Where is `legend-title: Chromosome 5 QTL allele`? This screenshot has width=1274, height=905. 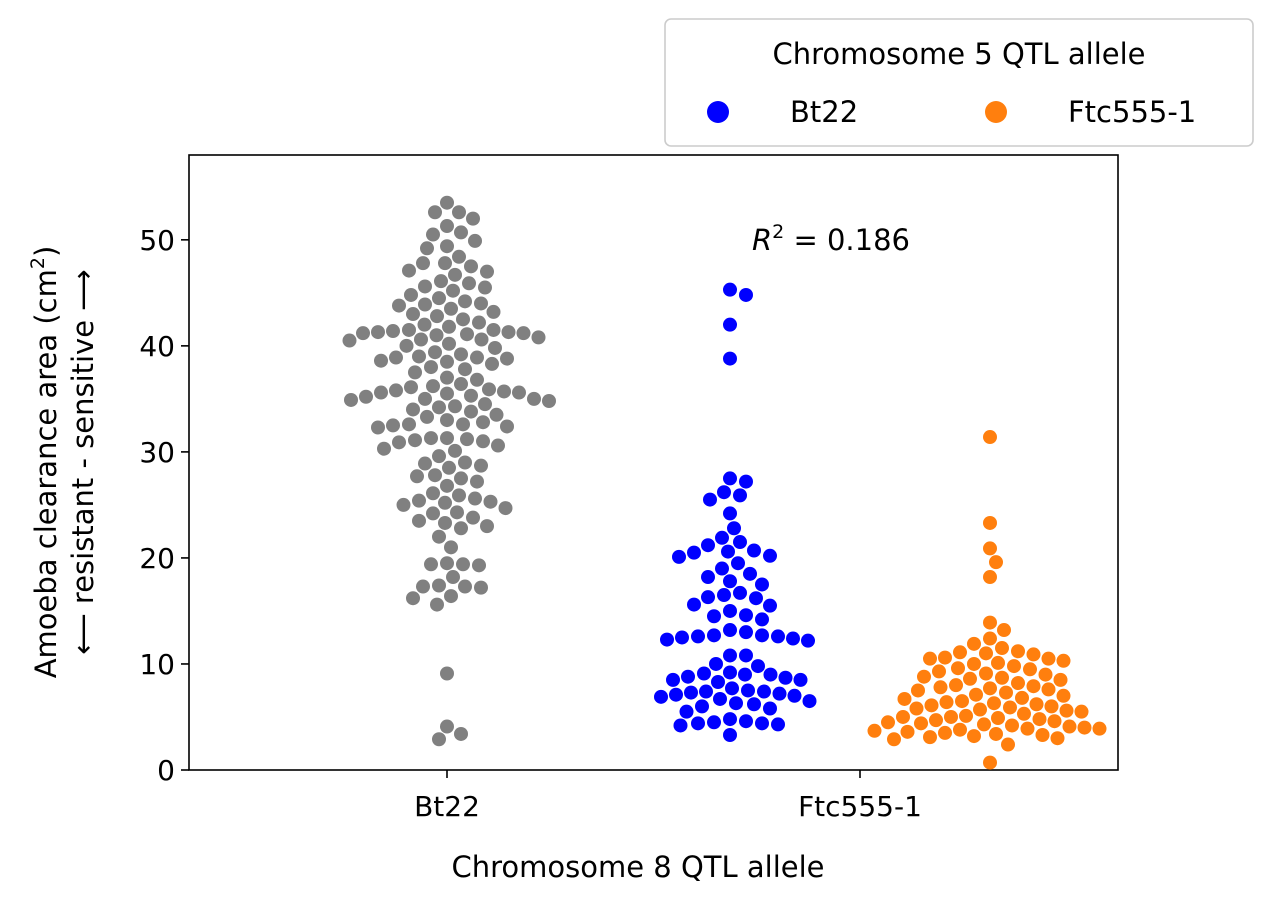 legend-title: Chromosome 5 QTL allele is located at coordinates (958, 54).